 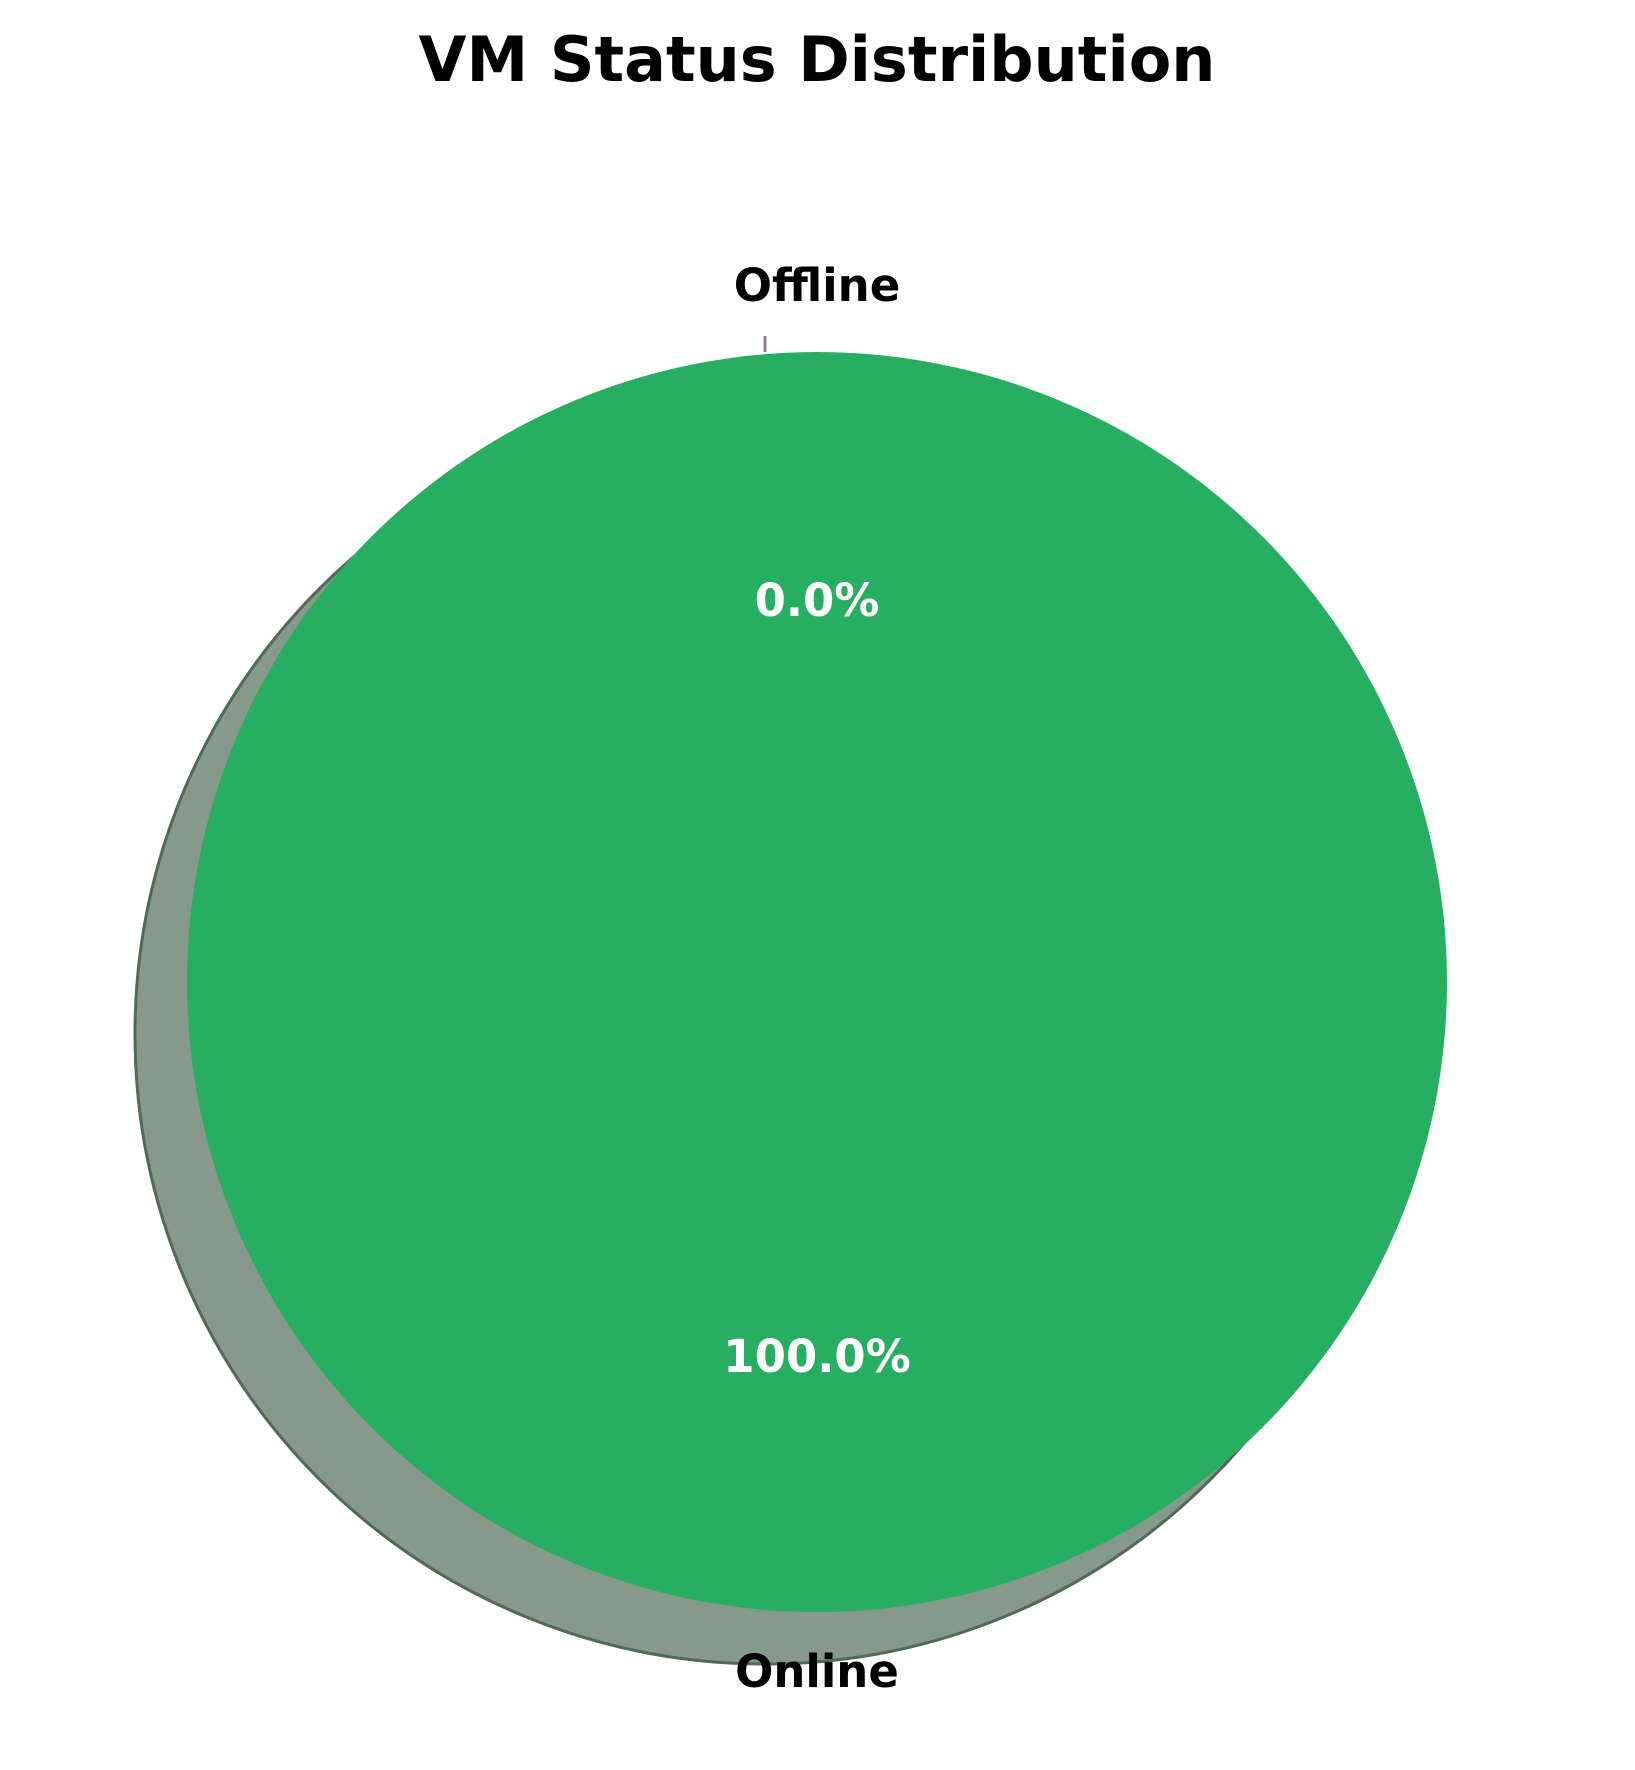 What do you see at coordinates (817, 600) in the screenshot?
I see `percent-label-offline: 0.0%` at bounding box center [817, 600].